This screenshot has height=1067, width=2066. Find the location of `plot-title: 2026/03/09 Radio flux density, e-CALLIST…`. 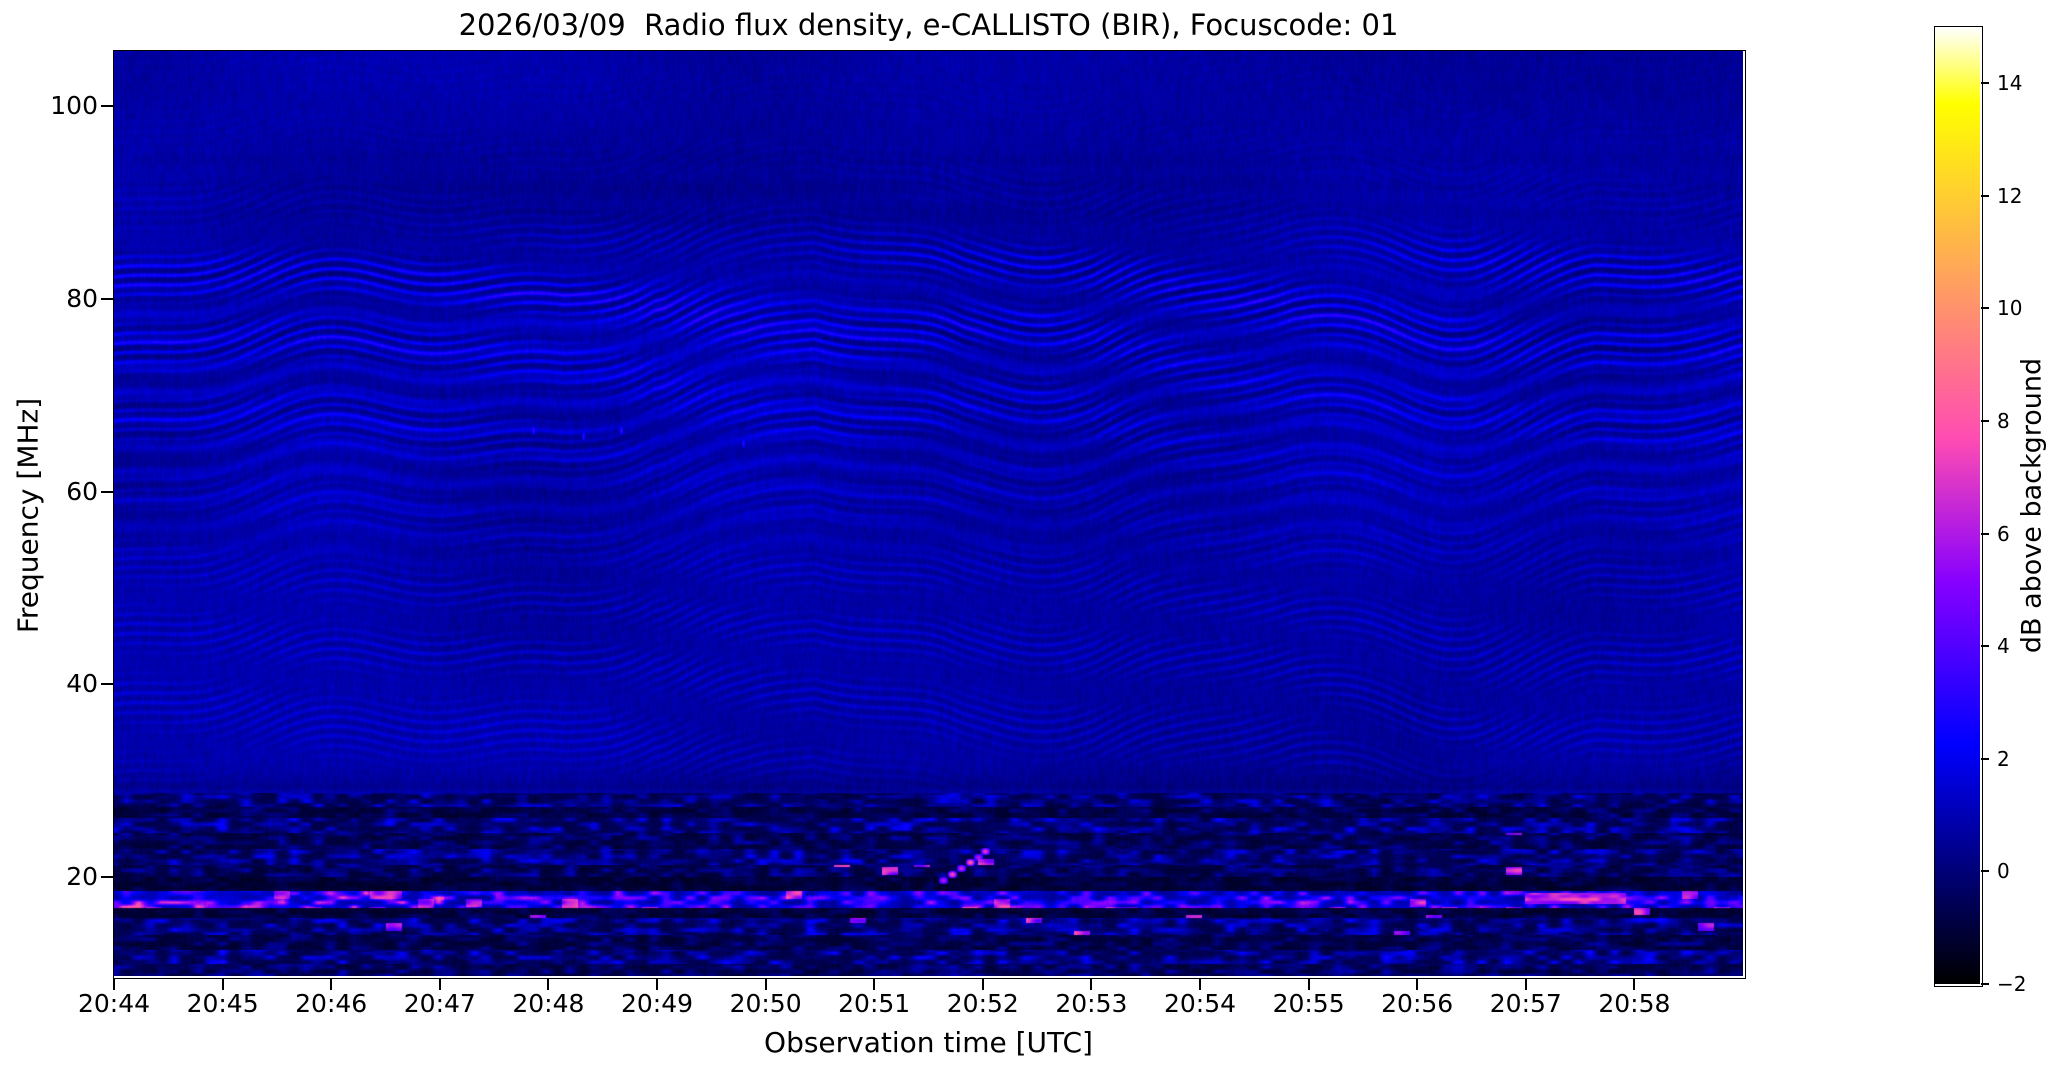

plot-title: 2026/03/09 Radio flux density, e-CALLIST… is located at coordinates (928, 25).